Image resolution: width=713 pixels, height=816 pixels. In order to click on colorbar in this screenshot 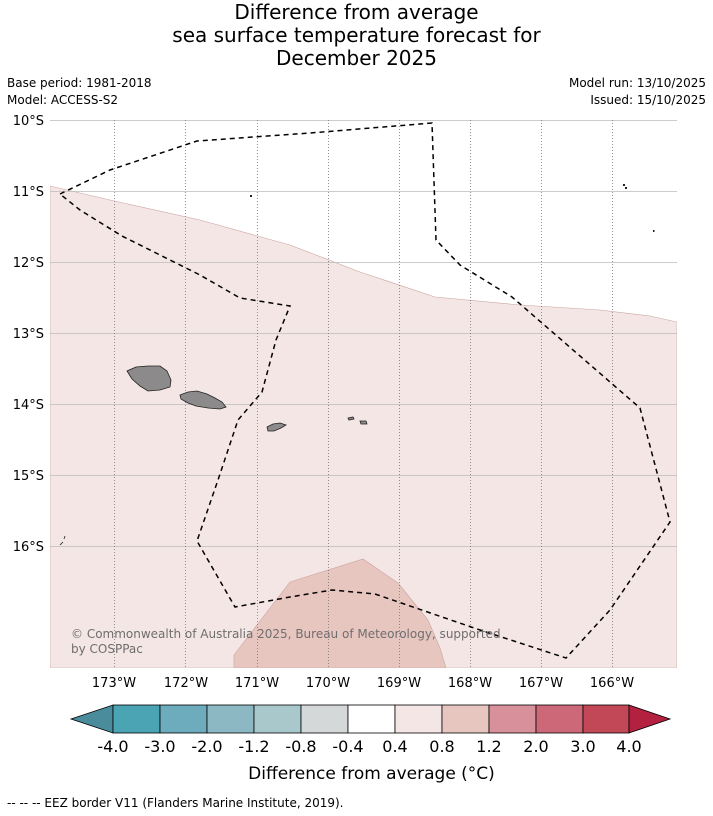, I will do `click(370, 719)`.